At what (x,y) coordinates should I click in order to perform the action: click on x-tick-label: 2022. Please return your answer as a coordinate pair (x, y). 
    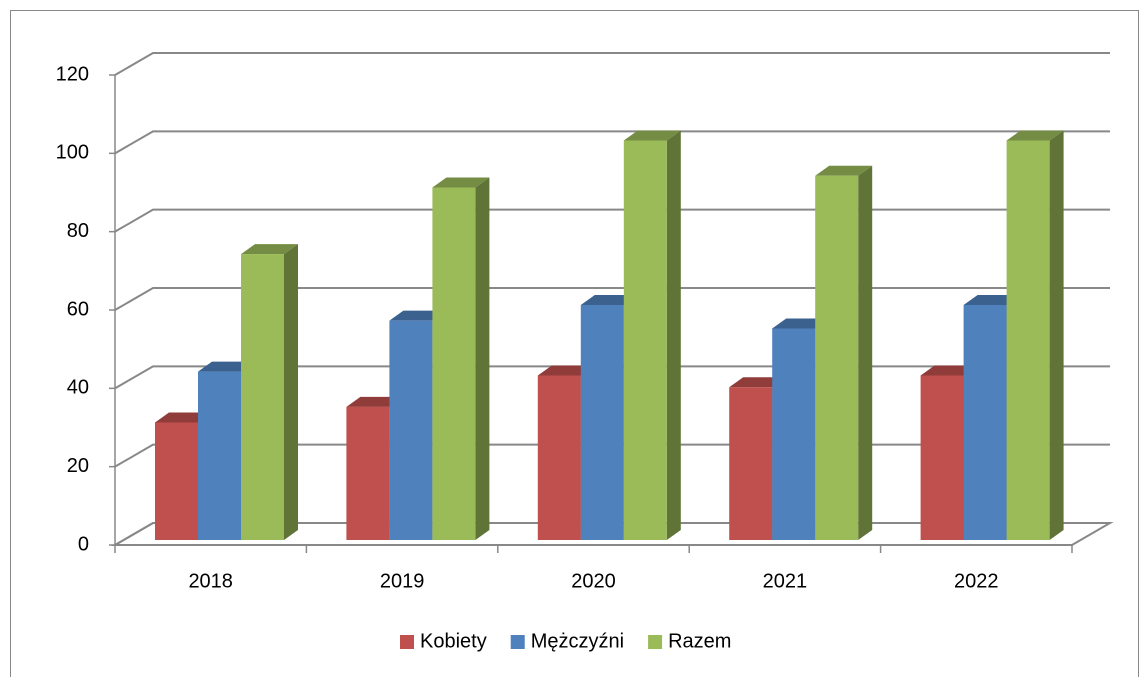
    Looking at the image, I should click on (976, 581).